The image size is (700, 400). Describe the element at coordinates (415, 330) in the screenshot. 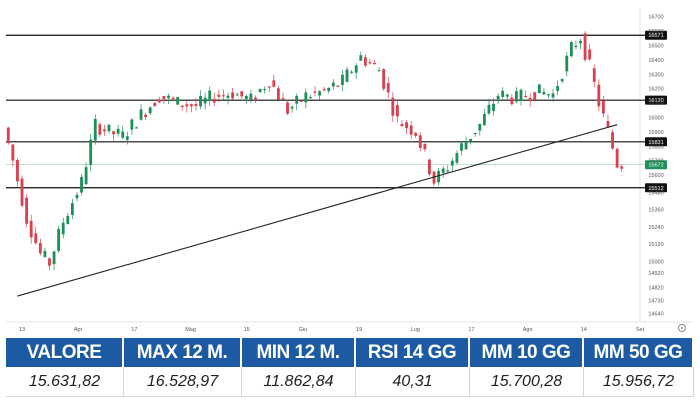

I see `x-tick-label: Lug` at that location.